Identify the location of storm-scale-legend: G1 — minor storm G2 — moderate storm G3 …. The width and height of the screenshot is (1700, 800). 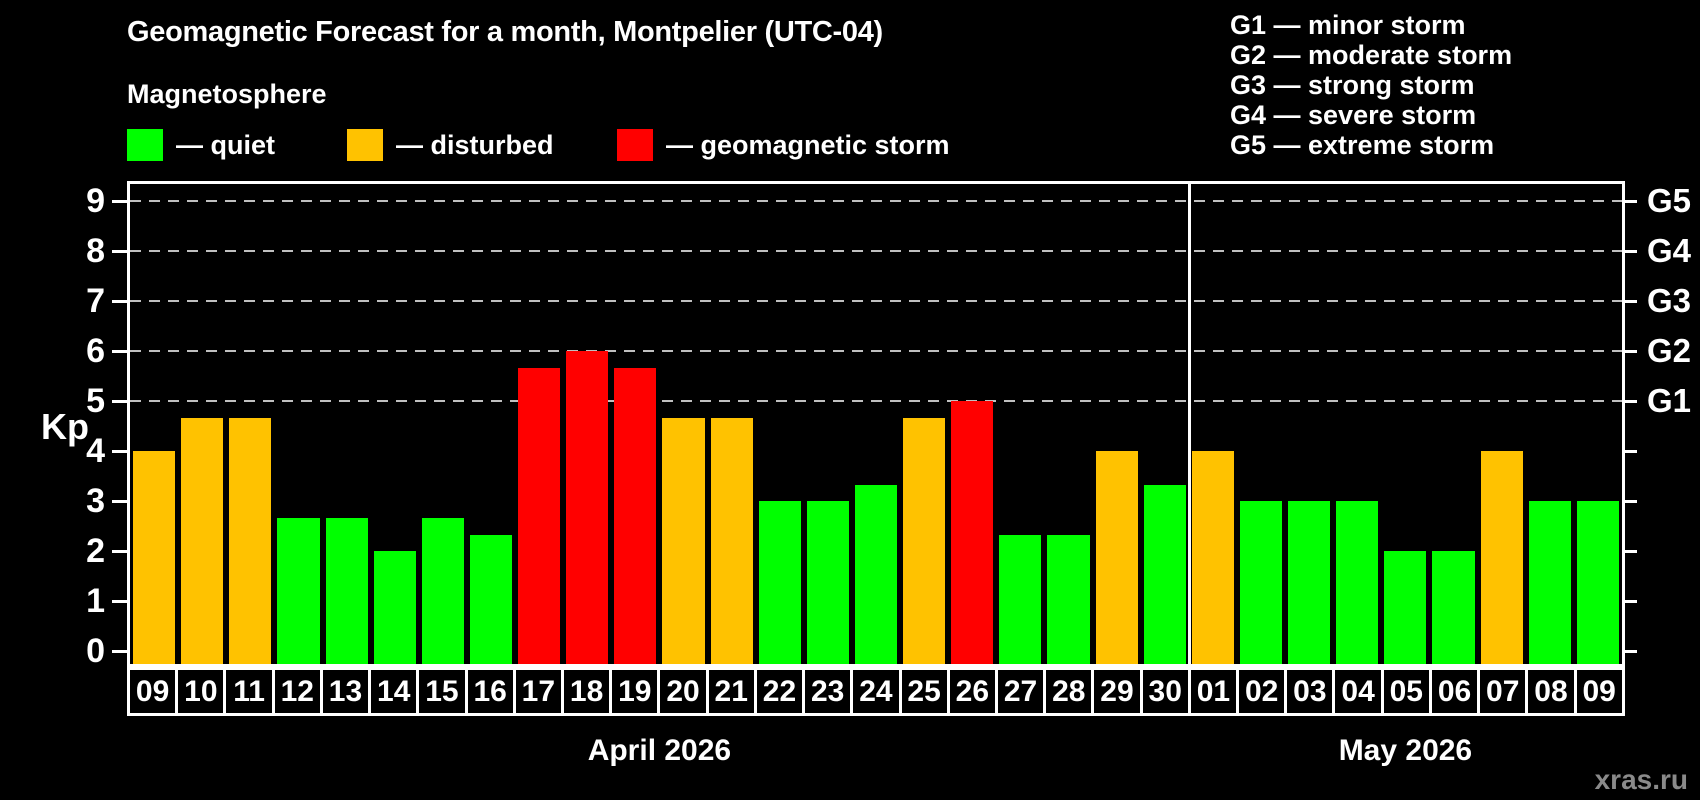
(1371, 85).